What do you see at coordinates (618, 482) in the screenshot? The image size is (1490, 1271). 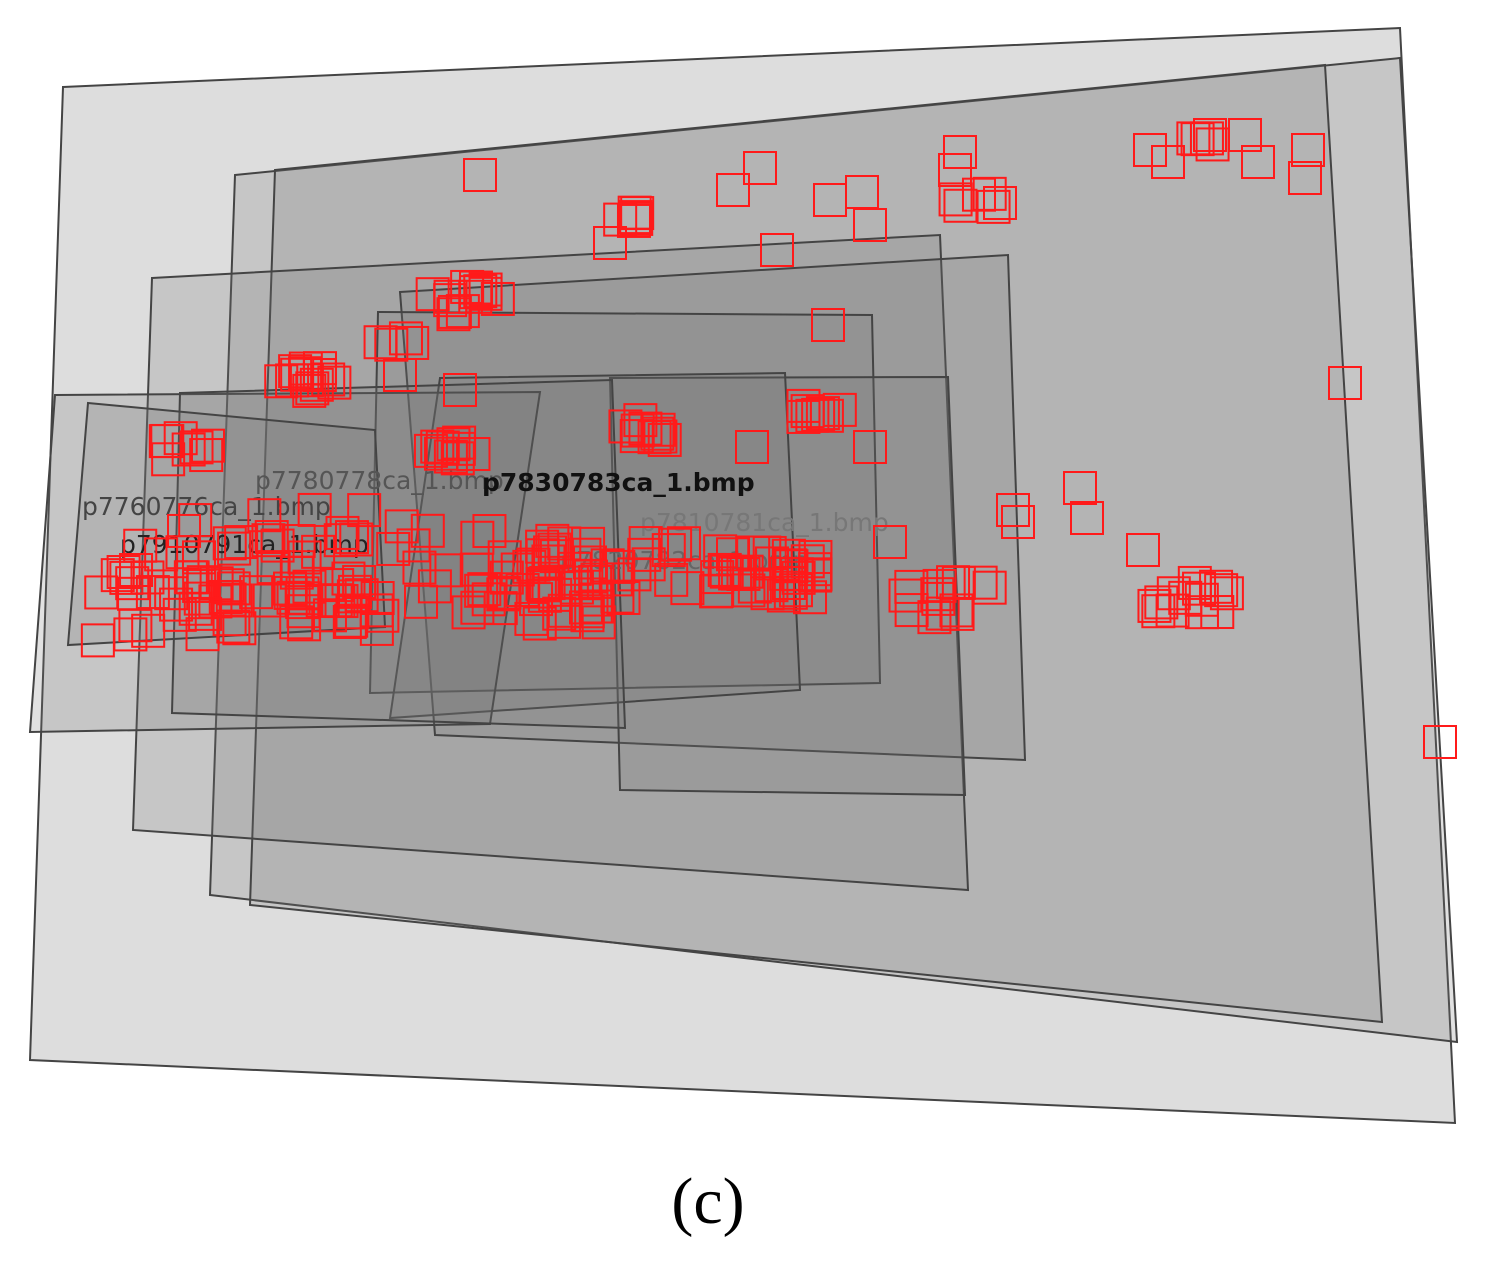 I see `image-label: p7830783ca_1.bmp` at bounding box center [618, 482].